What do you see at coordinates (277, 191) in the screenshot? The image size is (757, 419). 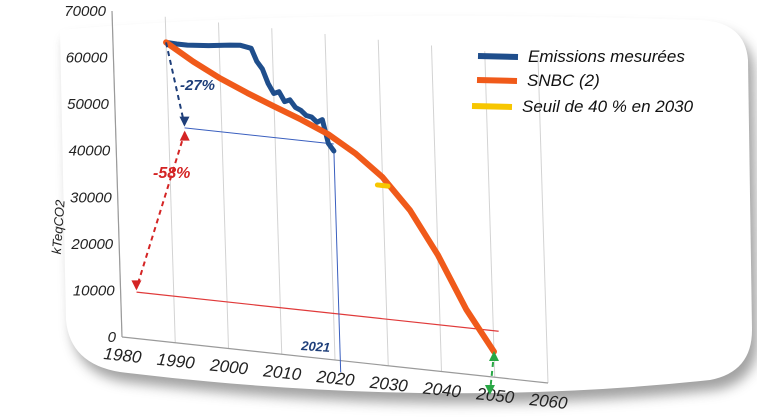 I see `x-gridline-2010` at bounding box center [277, 191].